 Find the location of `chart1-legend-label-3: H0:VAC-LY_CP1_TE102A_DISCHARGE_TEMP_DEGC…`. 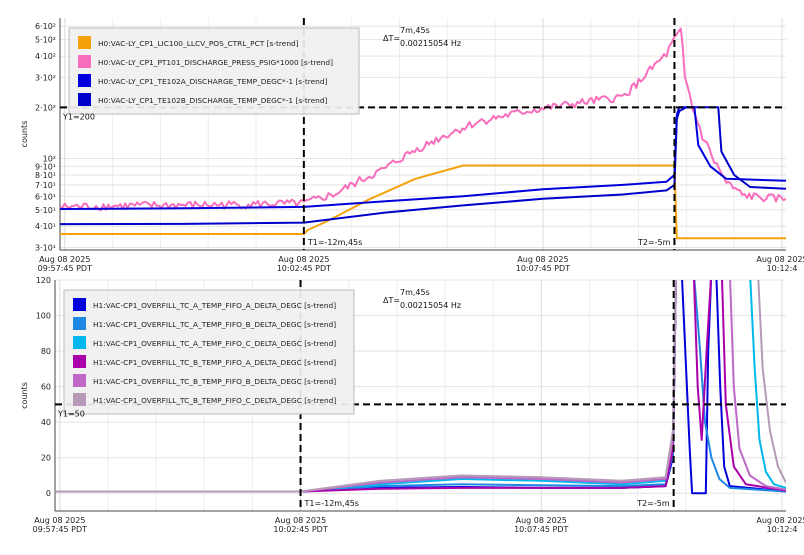

chart1-legend-label-3: H0:VAC-LY_CP1_TE102A_DISCHARGE_TEMP_DEGC… is located at coordinates (213, 81).